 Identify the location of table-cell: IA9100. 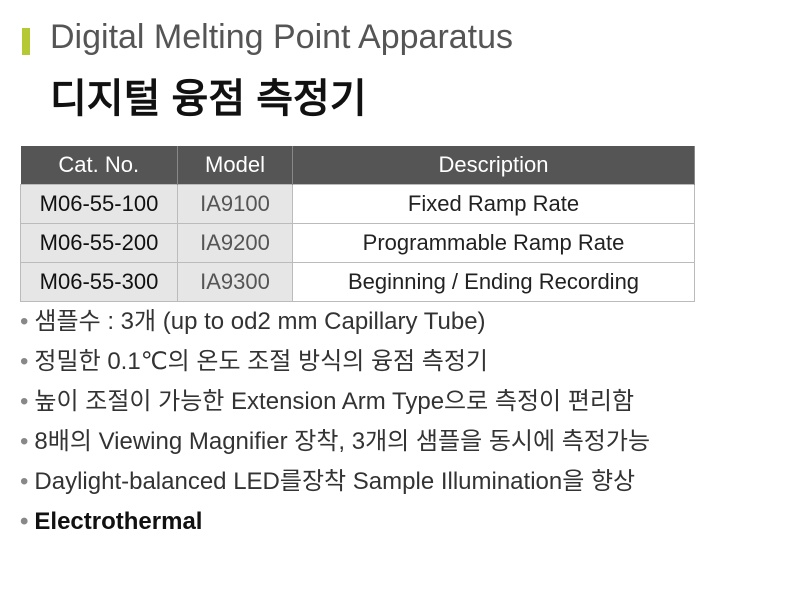
(235, 204).